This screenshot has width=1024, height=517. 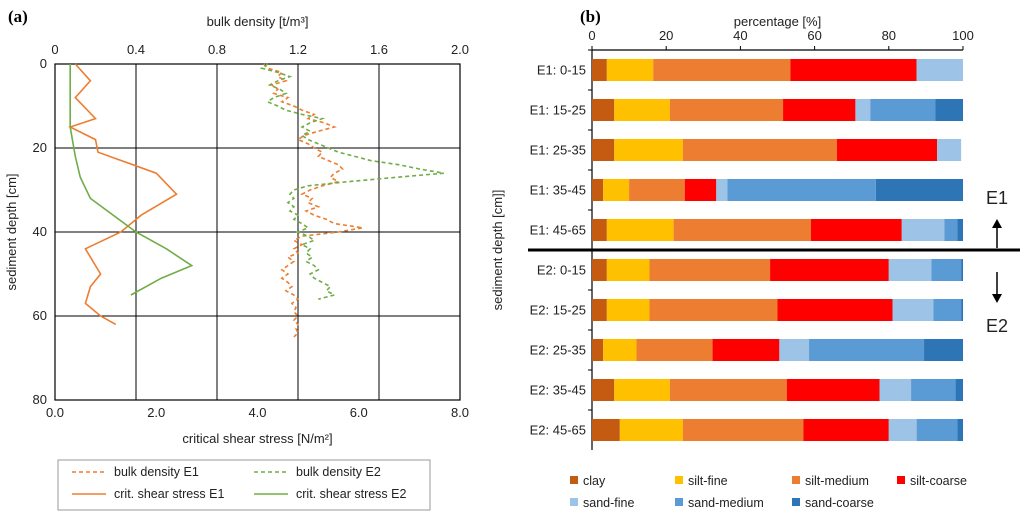 I want to click on category-label: E2: 0-15, so click(x=561, y=270).